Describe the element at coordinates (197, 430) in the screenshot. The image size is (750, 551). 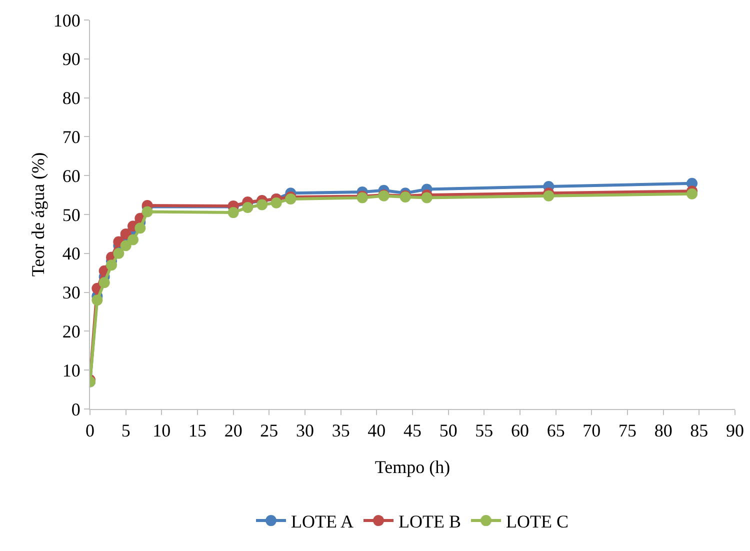
I see `x-tick-label: 15` at that location.